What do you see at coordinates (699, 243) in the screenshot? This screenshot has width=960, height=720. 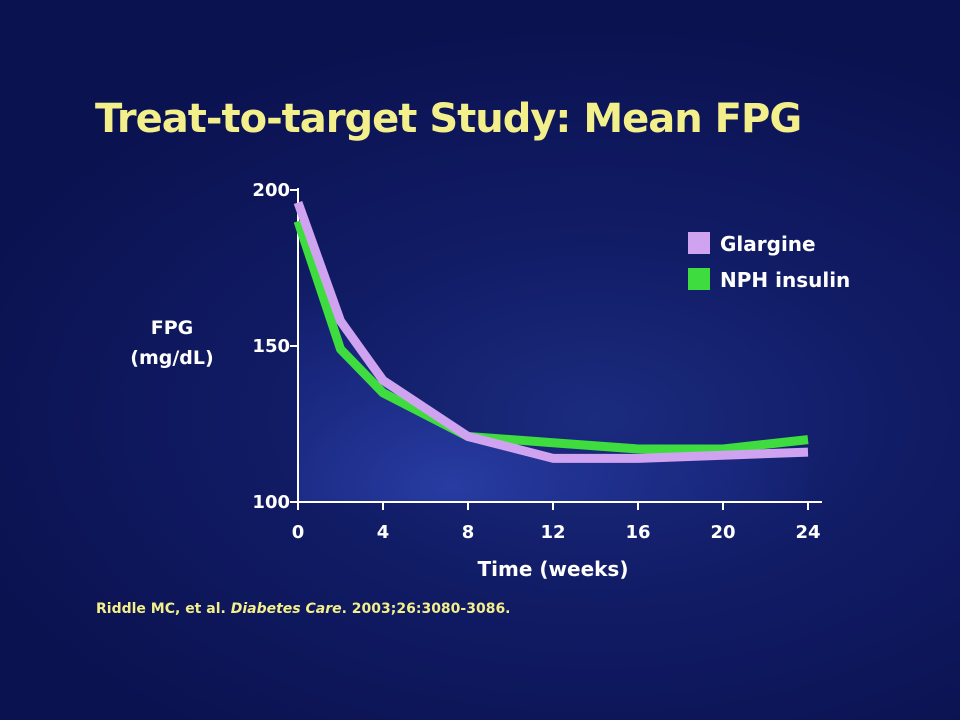 I see `legend-swatch-glargine` at bounding box center [699, 243].